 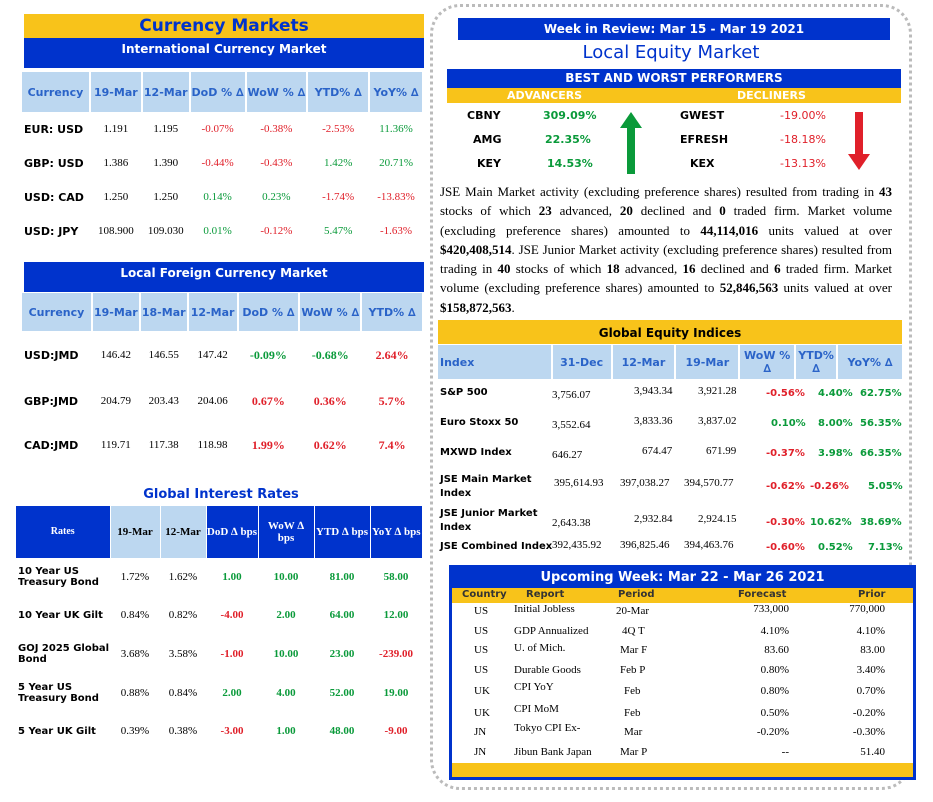 What do you see at coordinates (645, 545) in the screenshot?
I see `cell: 396,825.46` at bounding box center [645, 545].